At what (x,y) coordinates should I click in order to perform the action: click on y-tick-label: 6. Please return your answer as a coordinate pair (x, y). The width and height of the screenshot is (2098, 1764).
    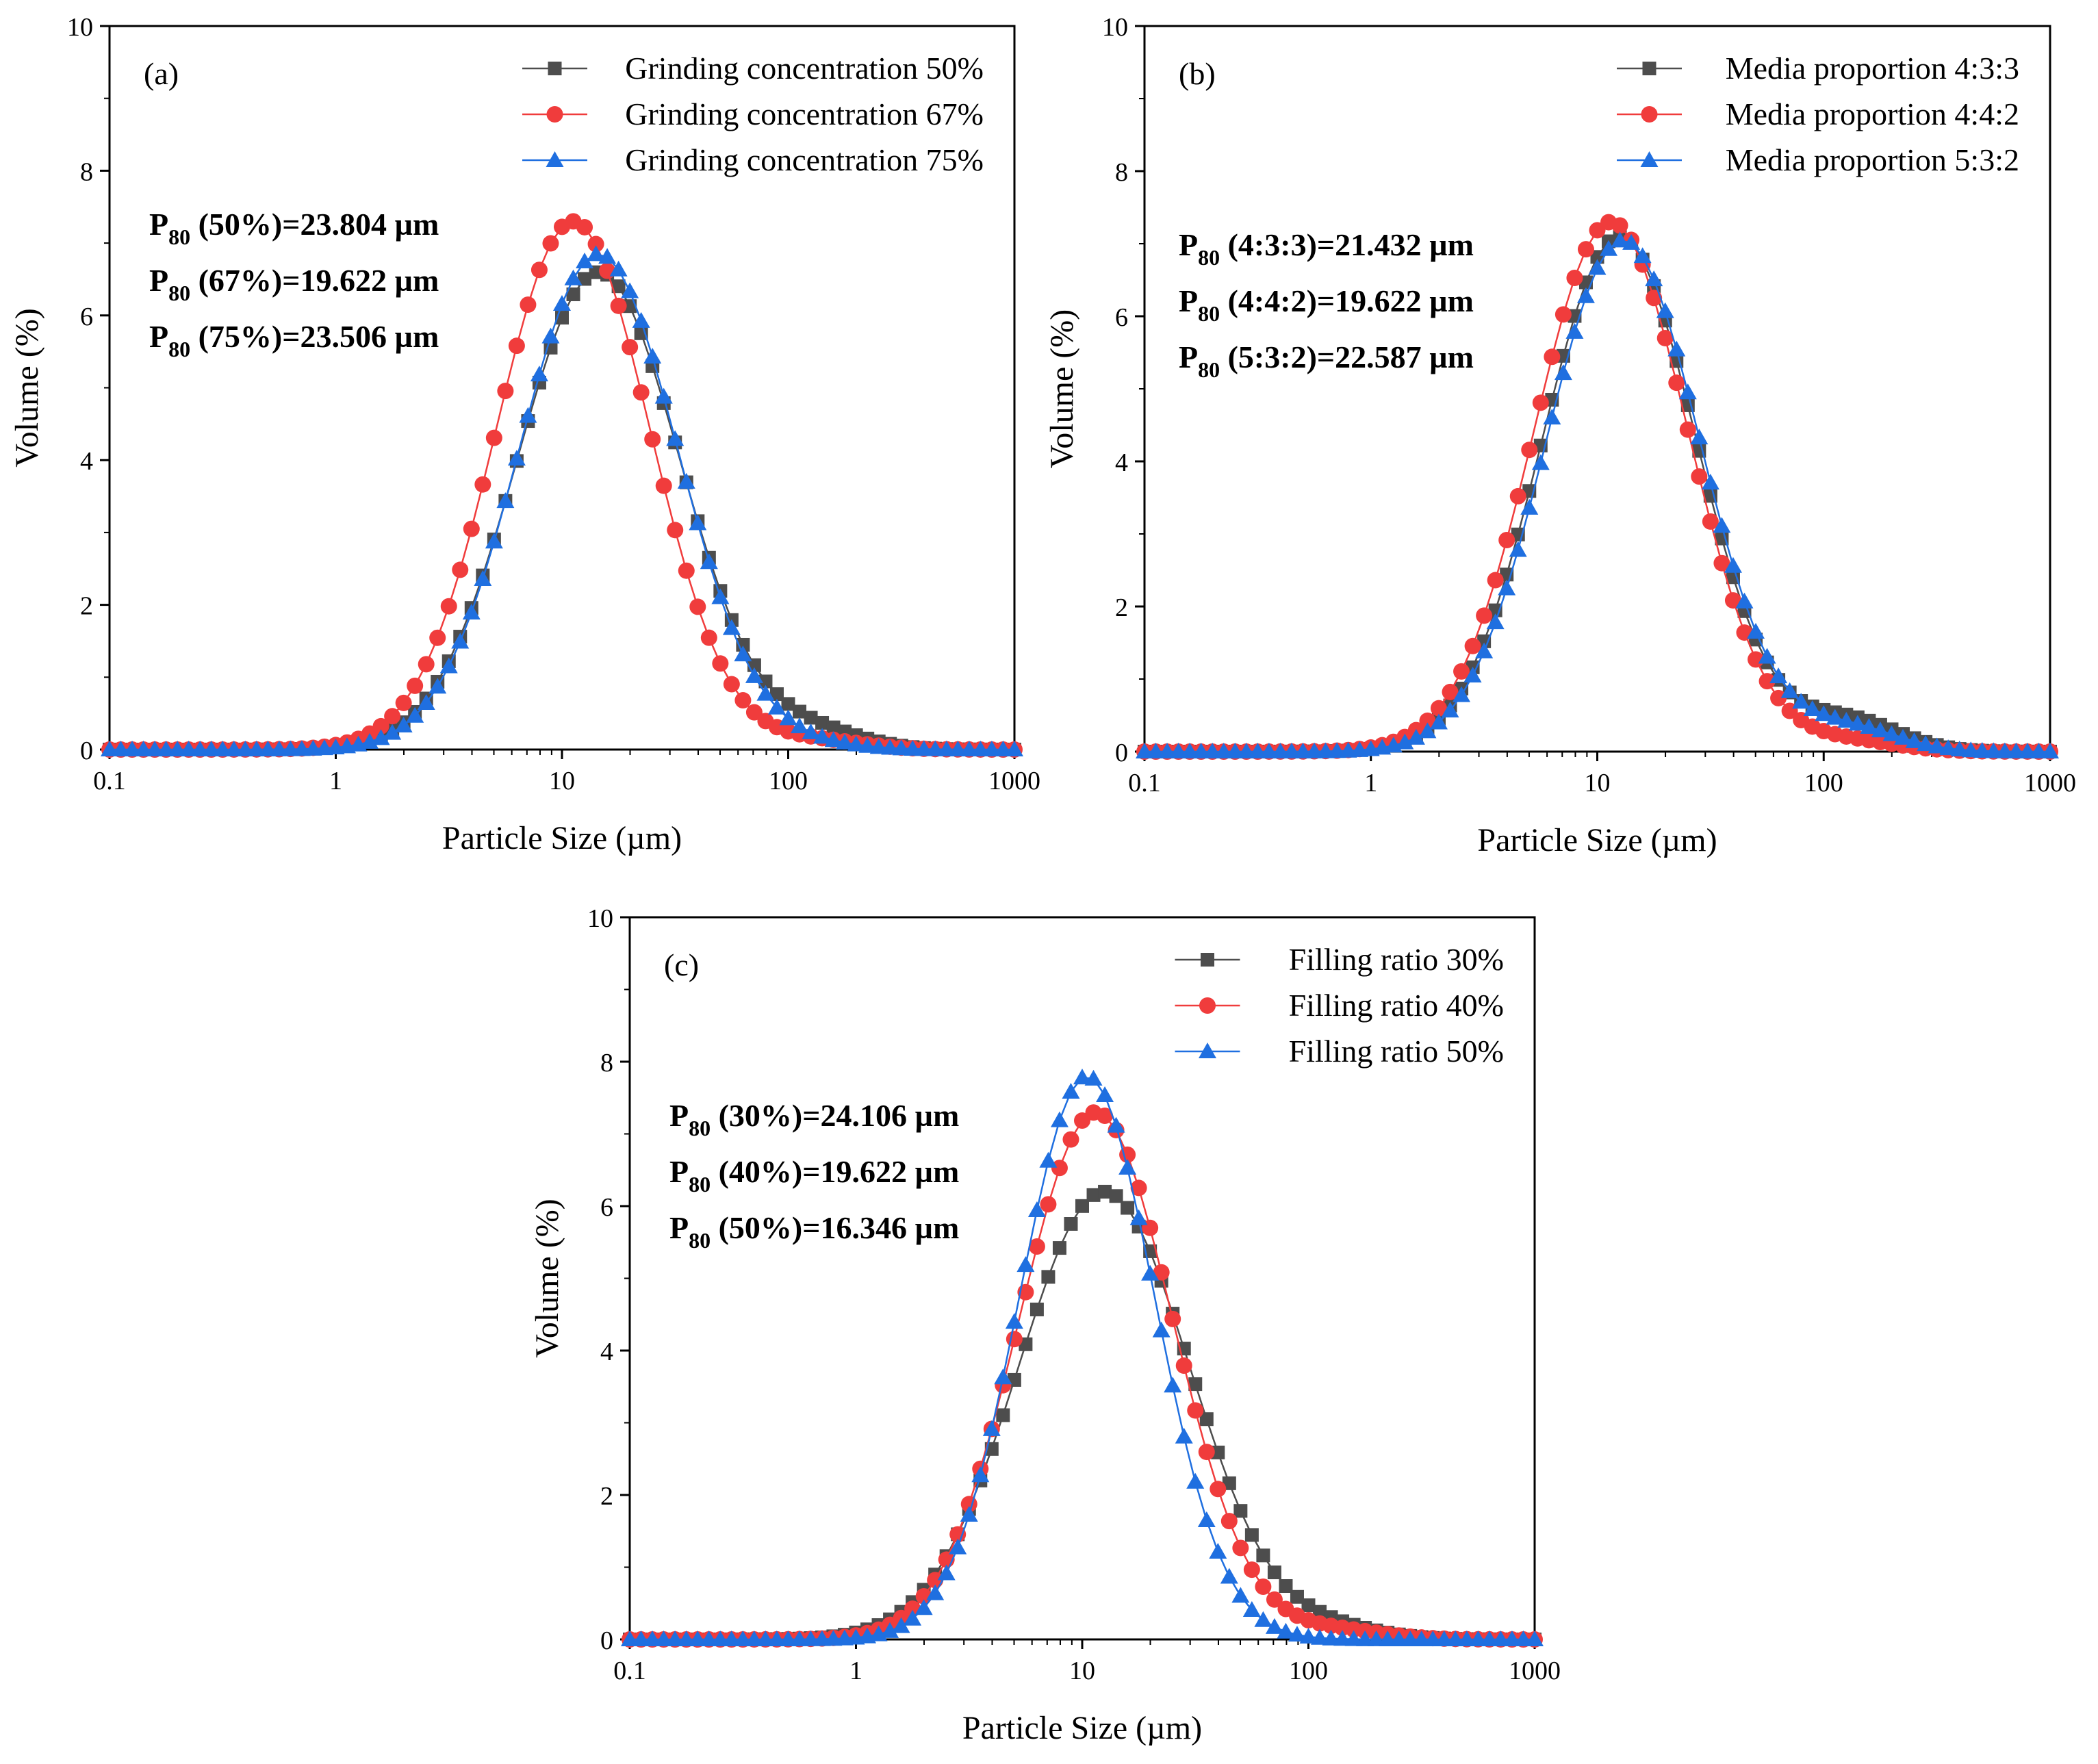
    Looking at the image, I should click on (1121, 317).